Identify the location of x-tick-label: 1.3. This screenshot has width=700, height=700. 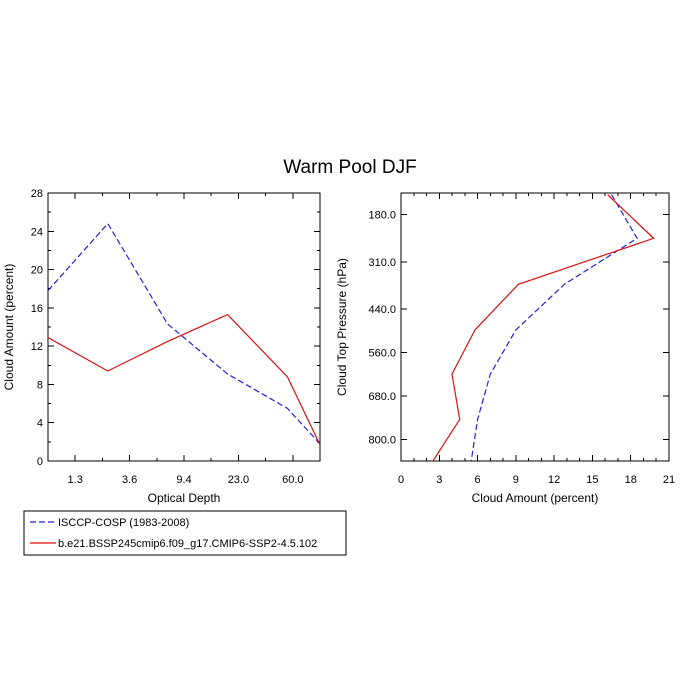
(75, 480).